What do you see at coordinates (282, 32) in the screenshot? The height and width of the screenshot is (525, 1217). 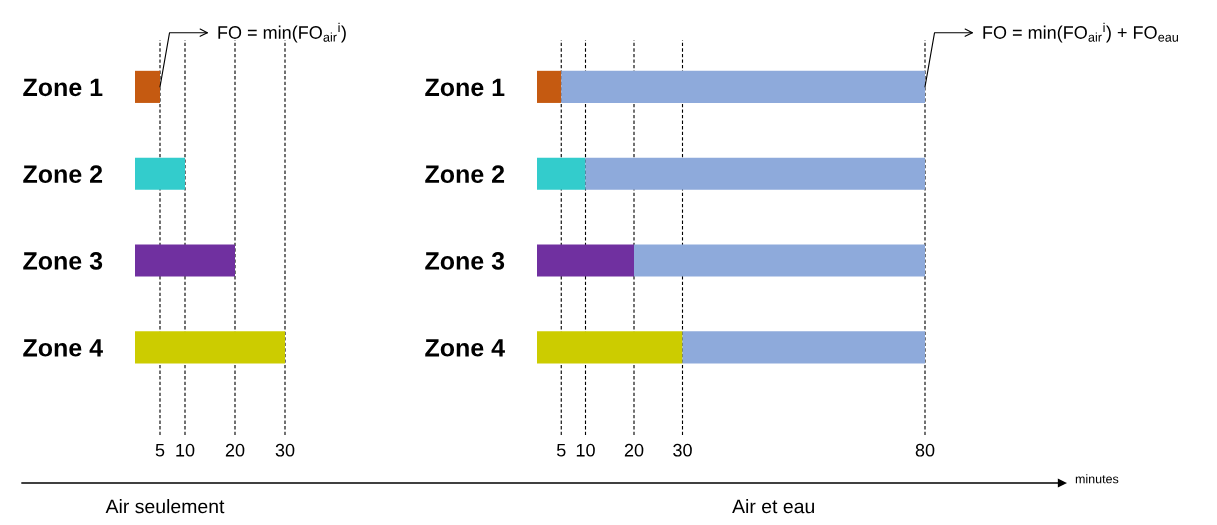 I see `annotation: FO = min(FO$_{air}$$^{i}$)` at bounding box center [282, 32].